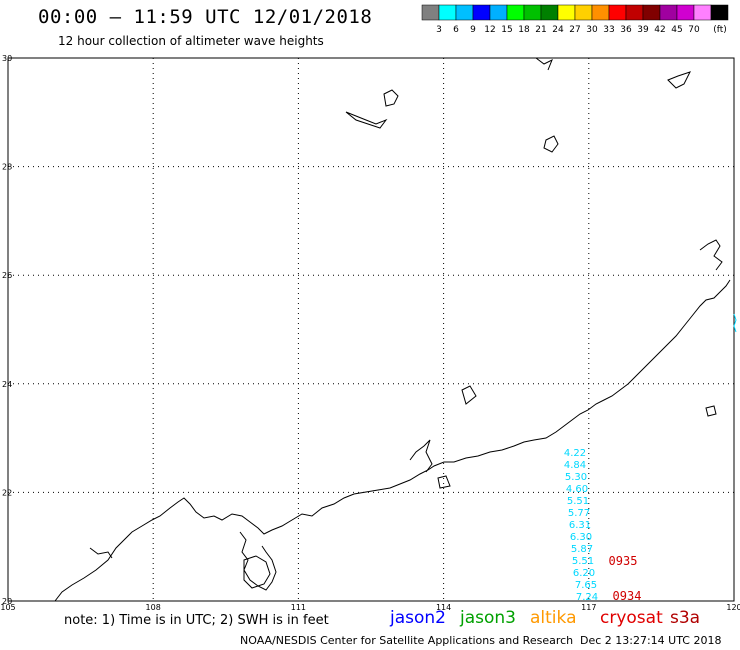 Image resolution: width=740 pixels, height=650 pixels. I want to click on lon-label: 114, so click(443, 607).